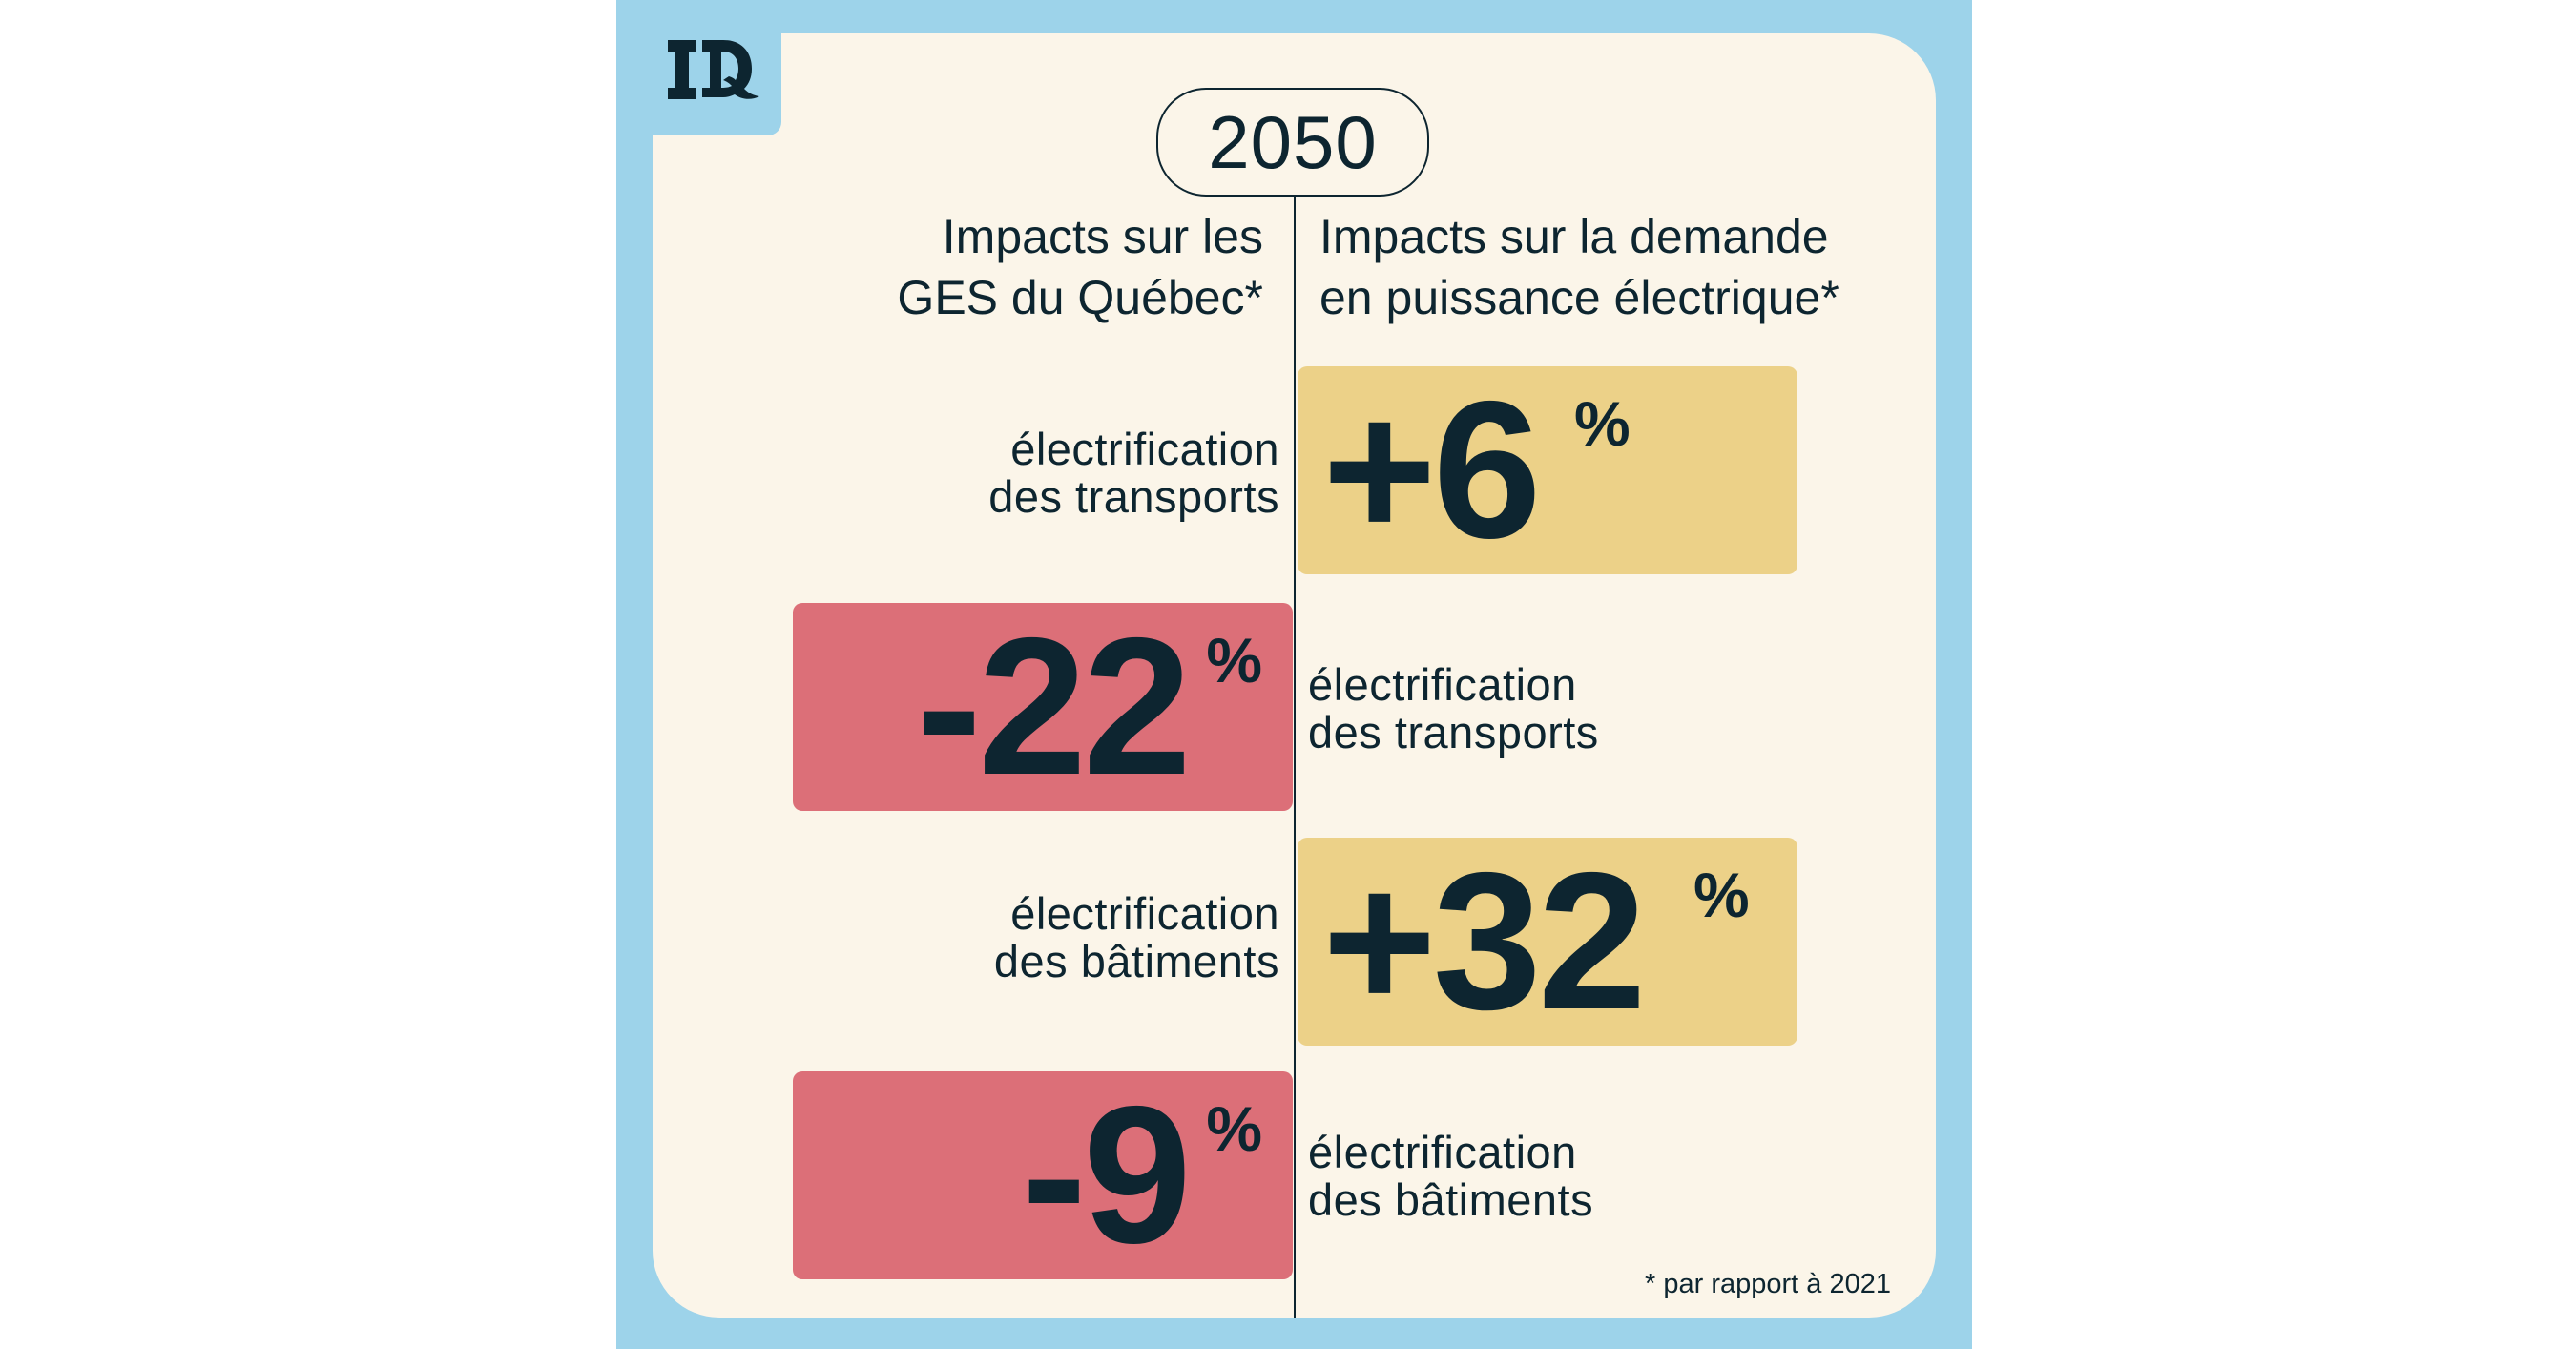 Image resolution: width=2576 pixels, height=1349 pixels. What do you see at coordinates (1054, 706) in the screenshot?
I see `stat-value: -22` at bounding box center [1054, 706].